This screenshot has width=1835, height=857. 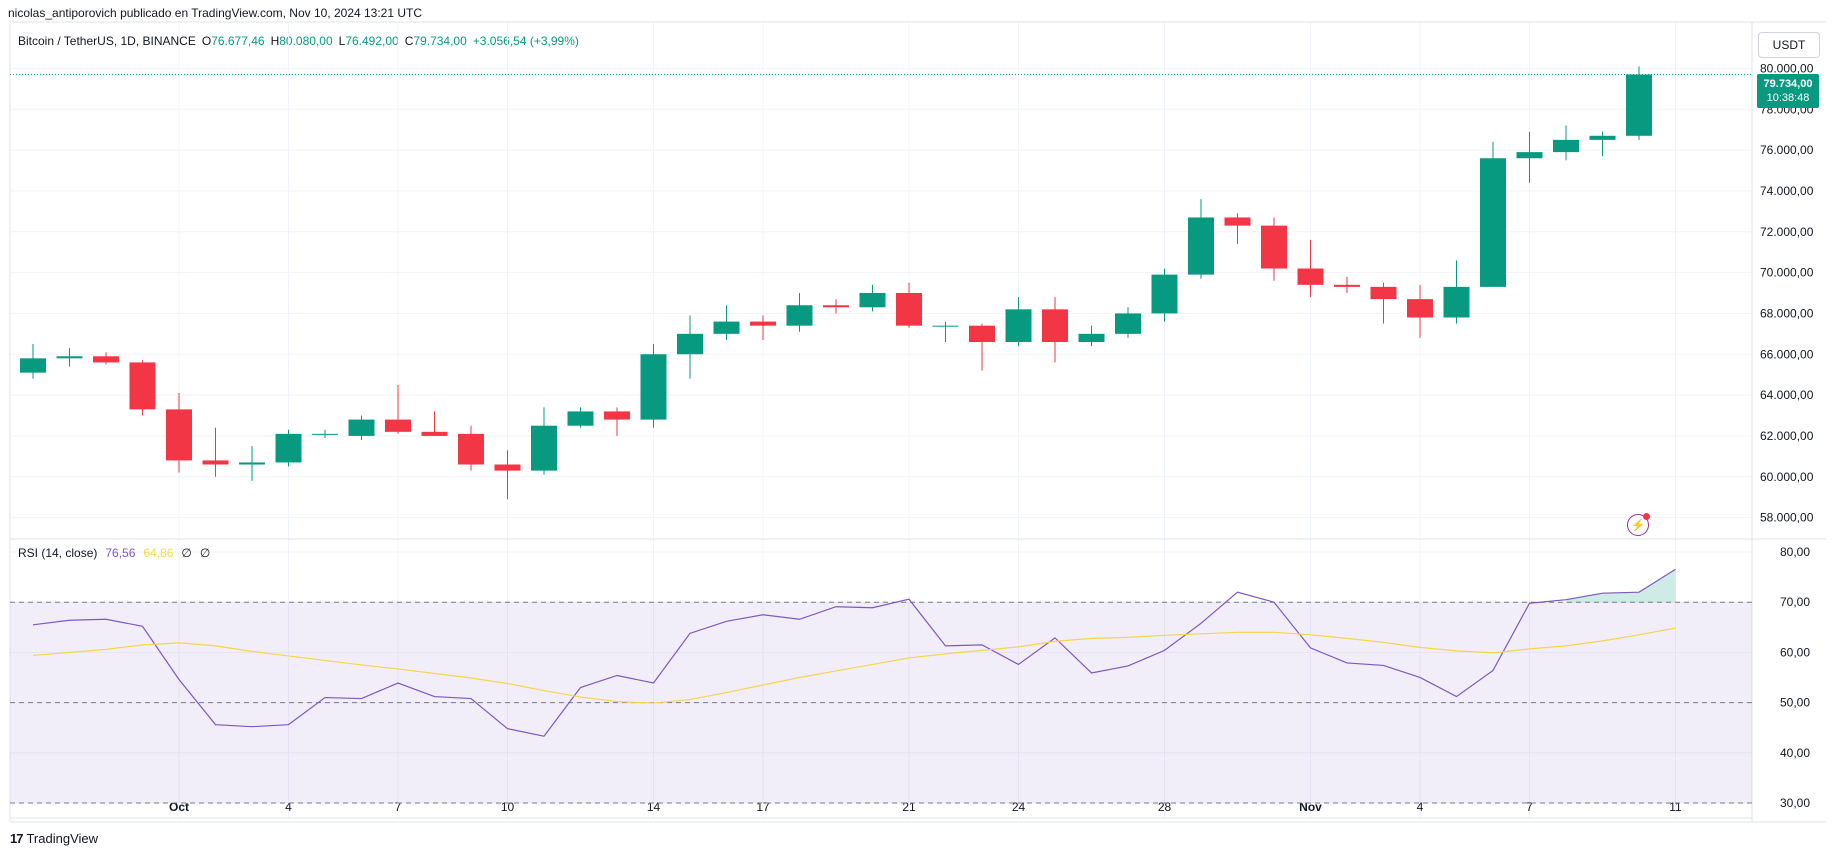 What do you see at coordinates (1675, 807) in the screenshot?
I see `time-axis-label: 11` at bounding box center [1675, 807].